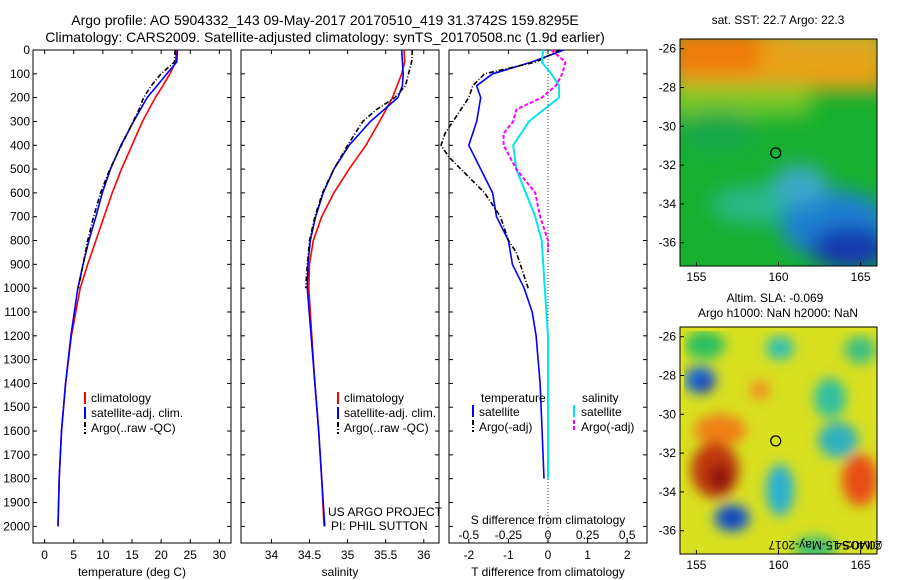 The height and width of the screenshot is (580, 900). Describe the element at coordinates (20, 241) in the screenshot. I see `y-tick-label: 800` at that location.